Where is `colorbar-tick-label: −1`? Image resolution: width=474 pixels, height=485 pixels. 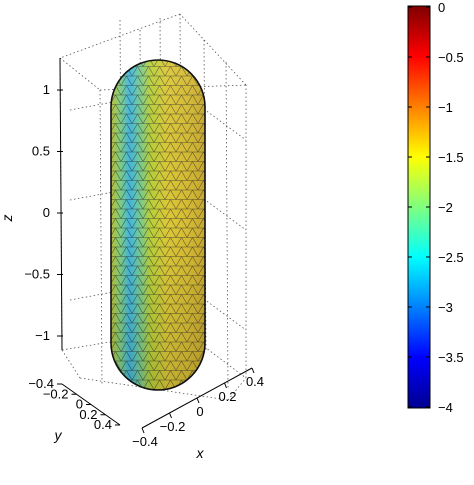
colorbar-tick-label: −1 is located at coordinates (445, 107).